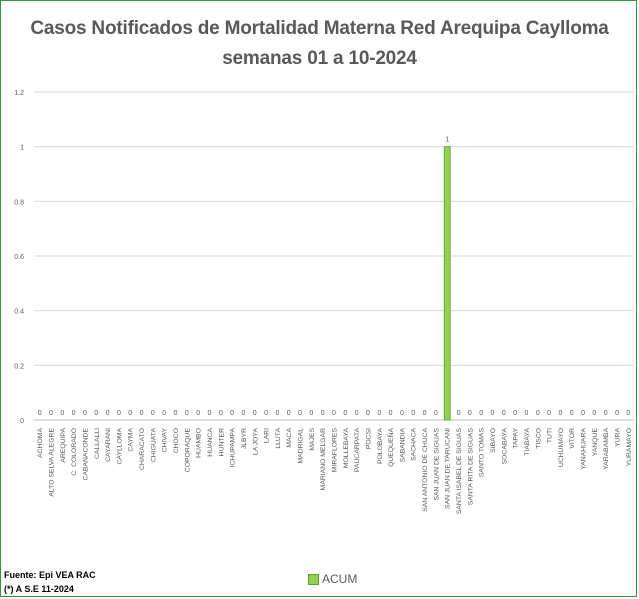 The image size is (639, 599). Describe the element at coordinates (19, 257) in the screenshot. I see `y-tick-label: 0.6` at that location.